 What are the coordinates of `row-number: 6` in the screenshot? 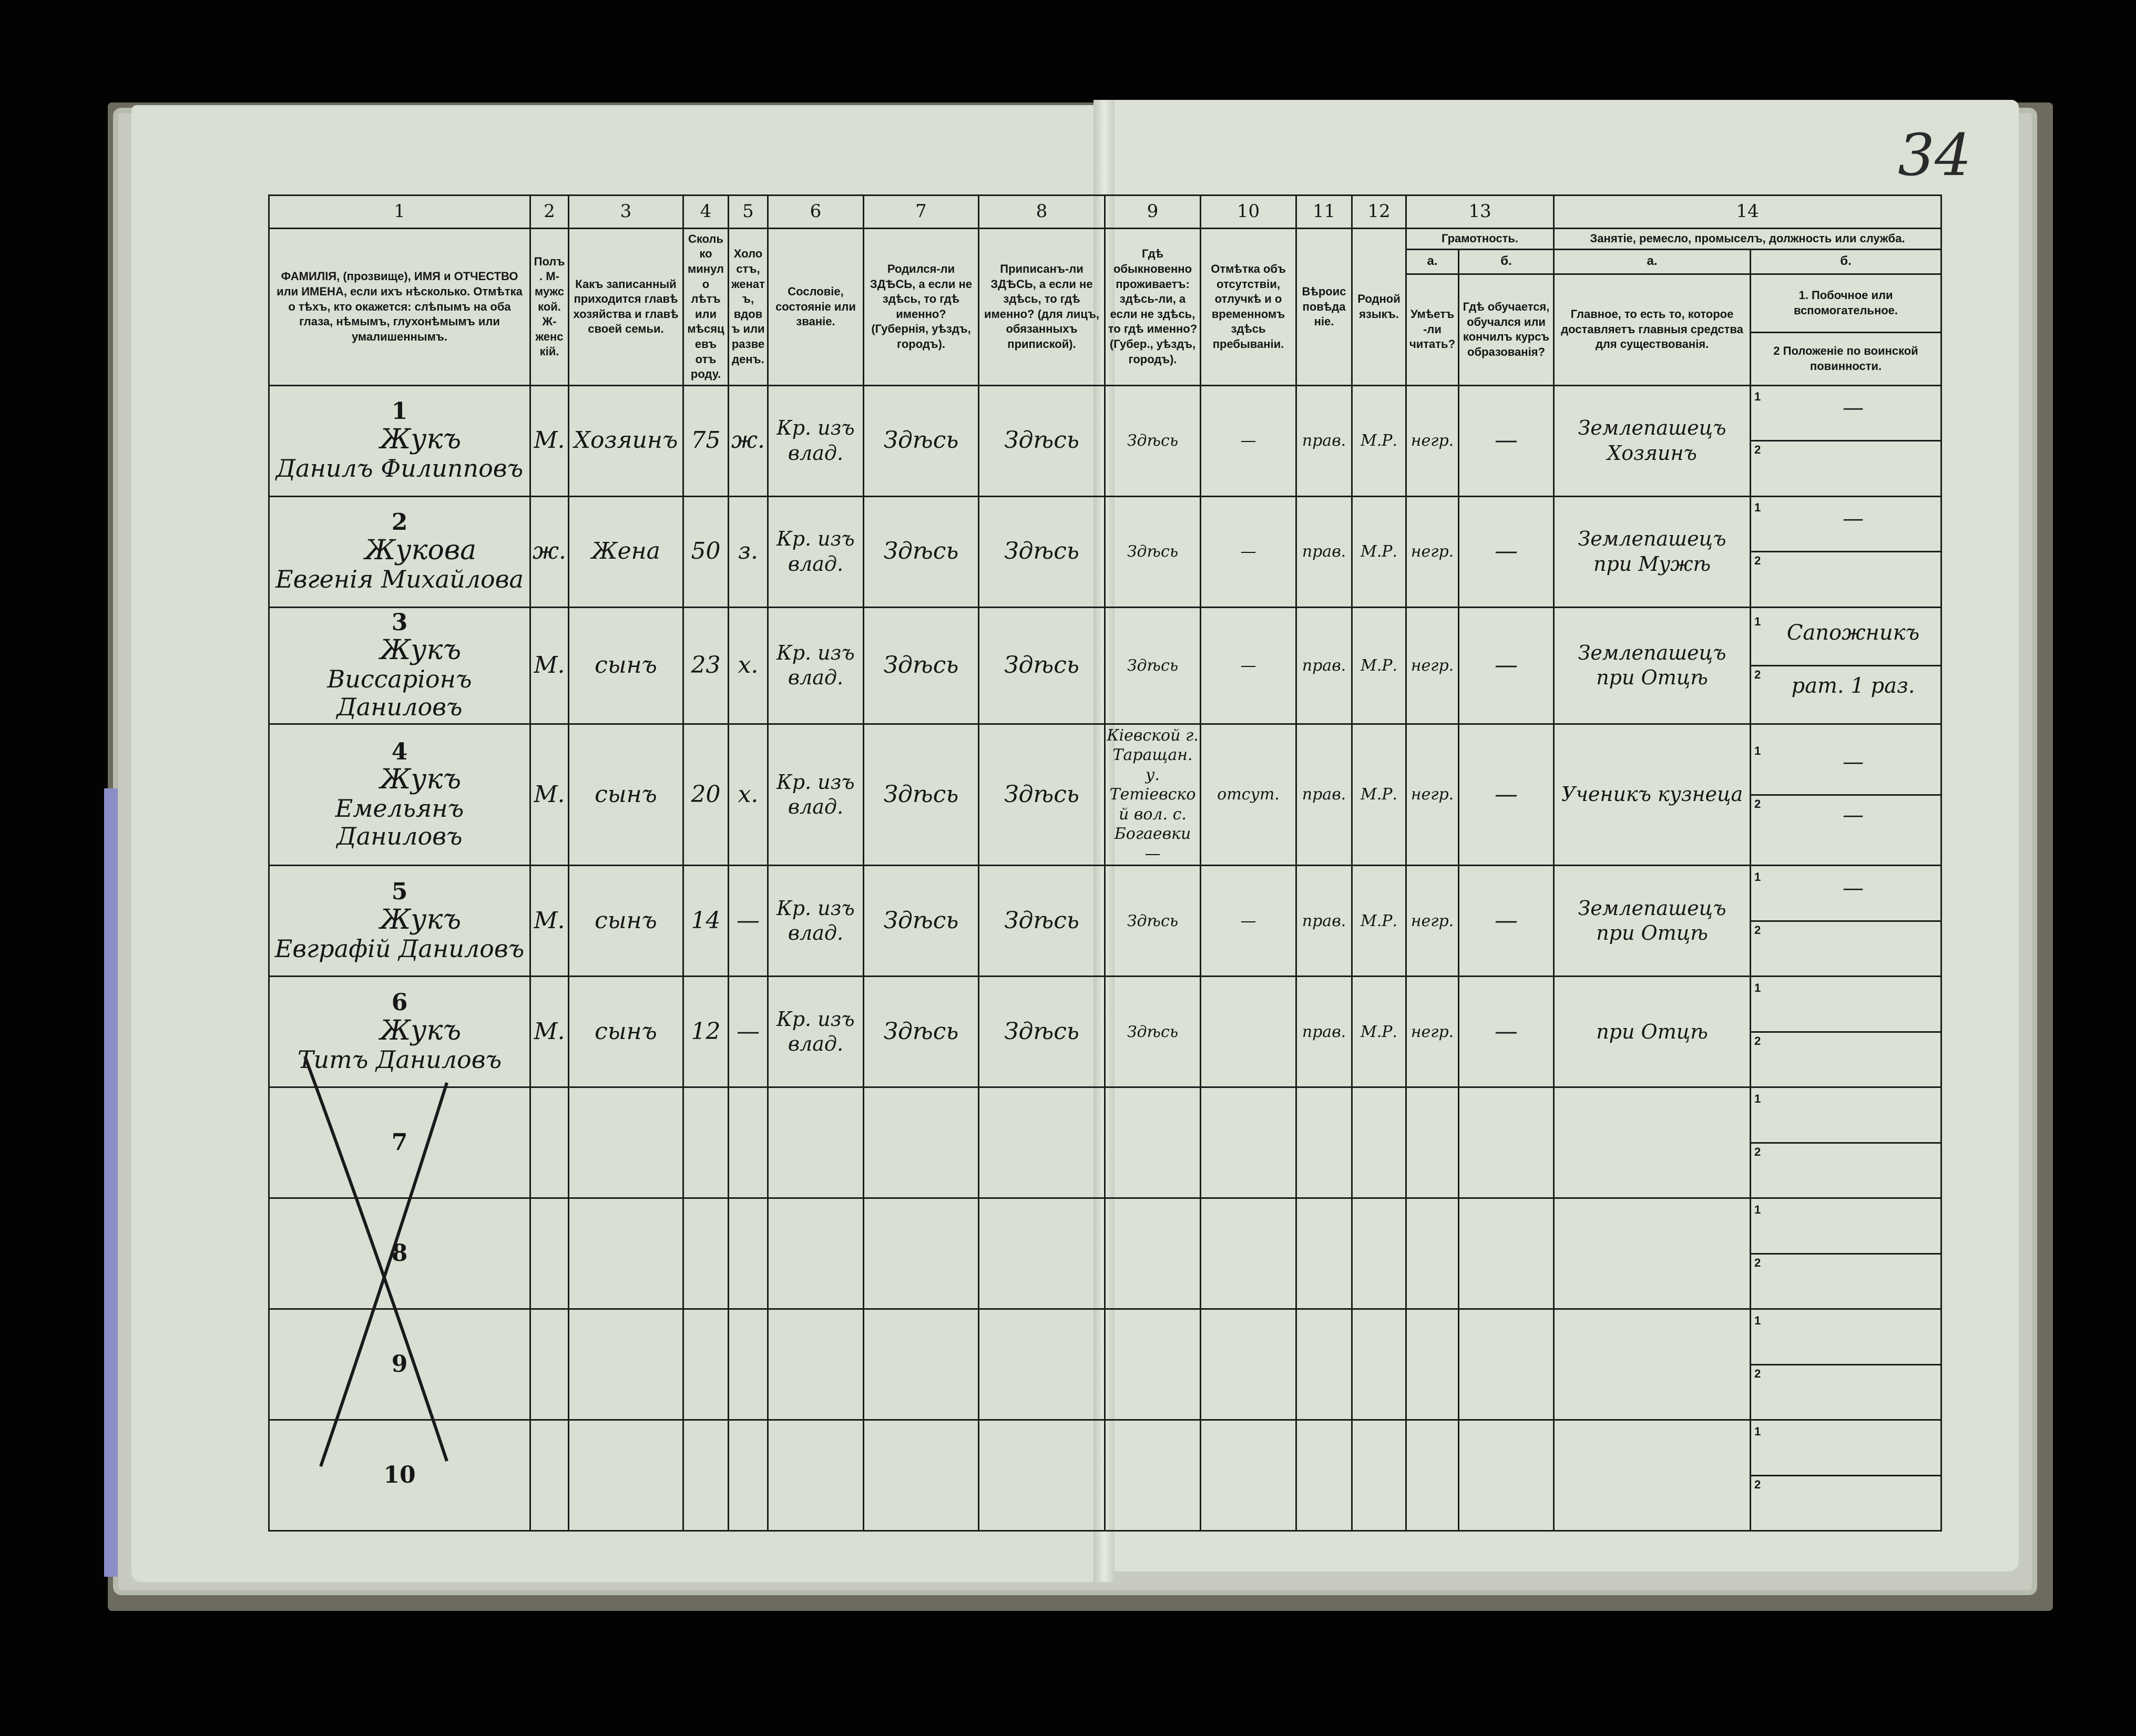 It's located at (399, 1003).